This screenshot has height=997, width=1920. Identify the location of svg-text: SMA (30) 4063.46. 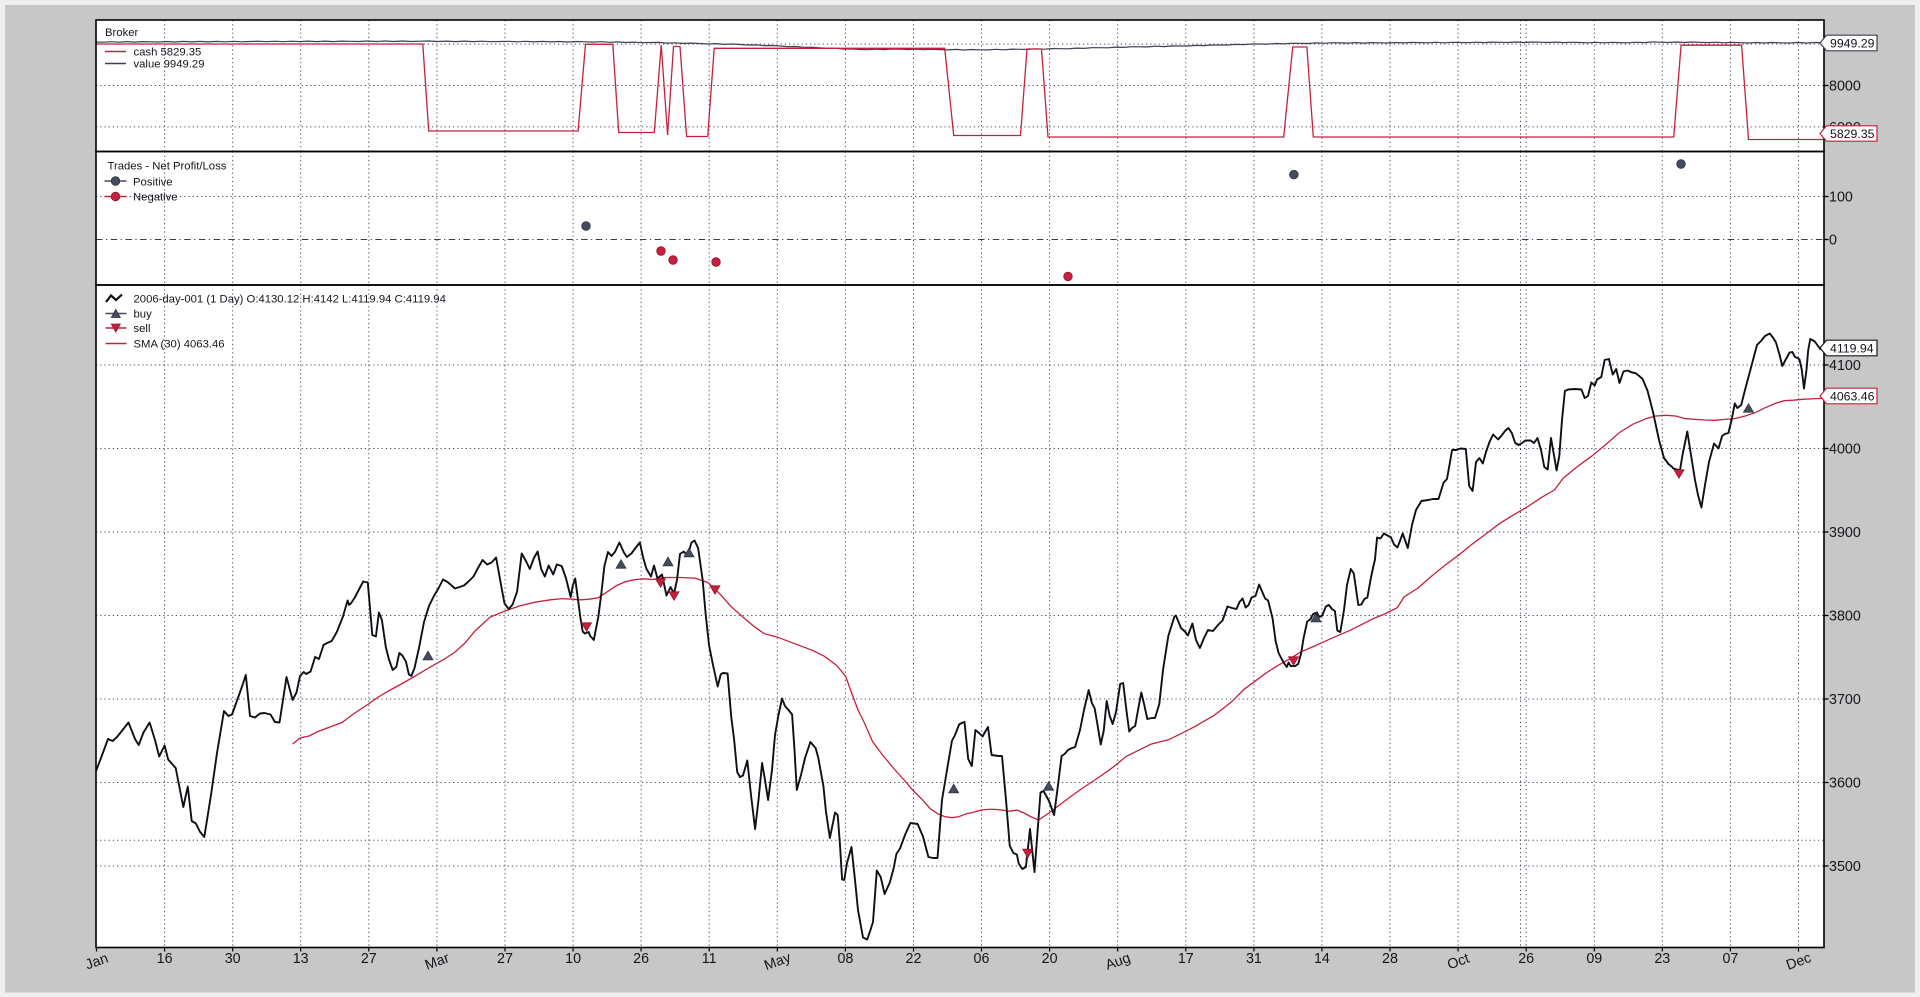
(179, 345).